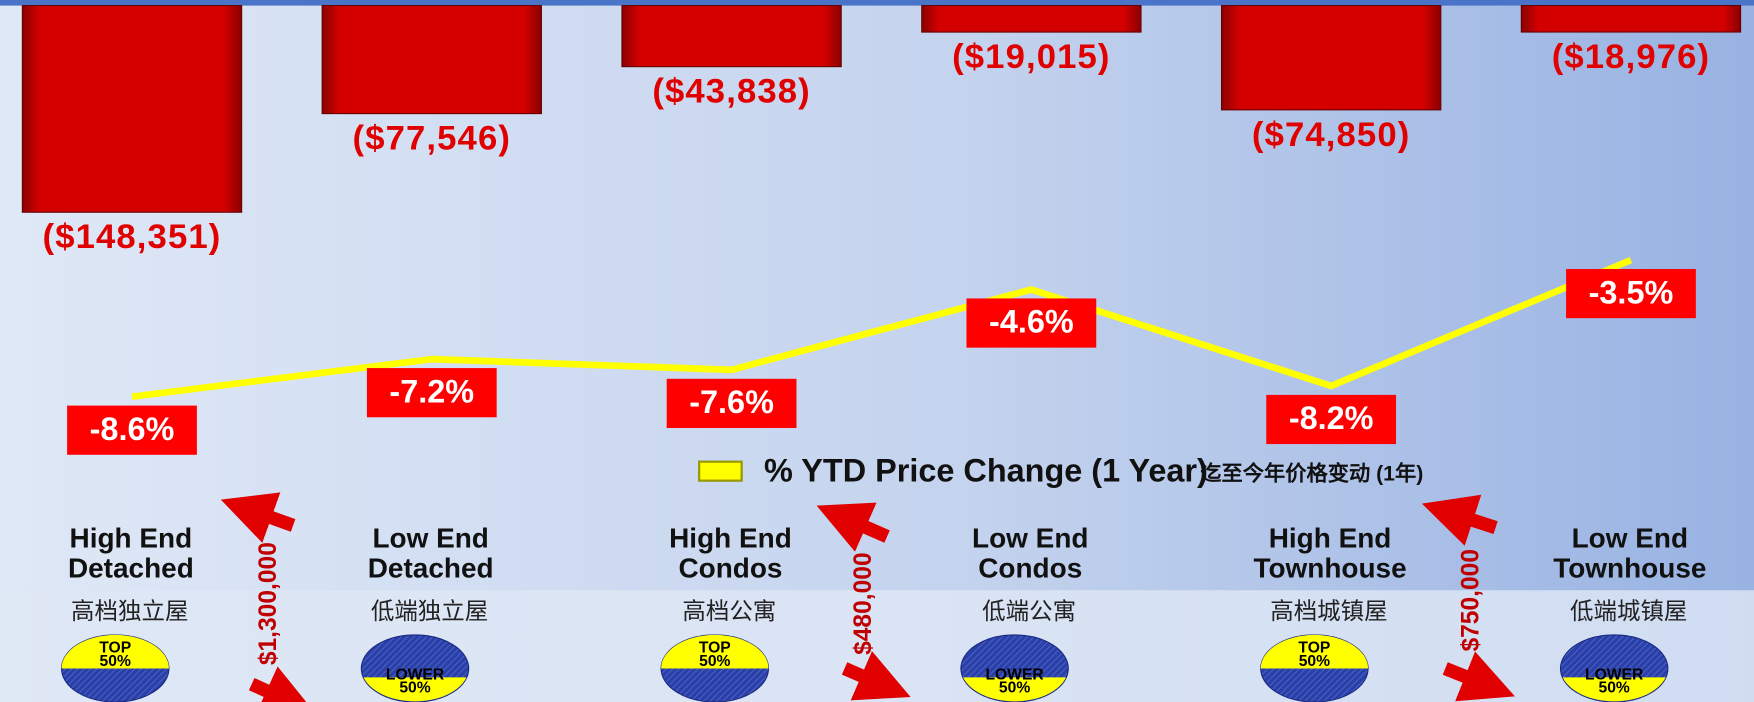  Describe the element at coordinates (1631, 57) in the screenshot. I see `bar-value-label: ($18,976)` at that location.